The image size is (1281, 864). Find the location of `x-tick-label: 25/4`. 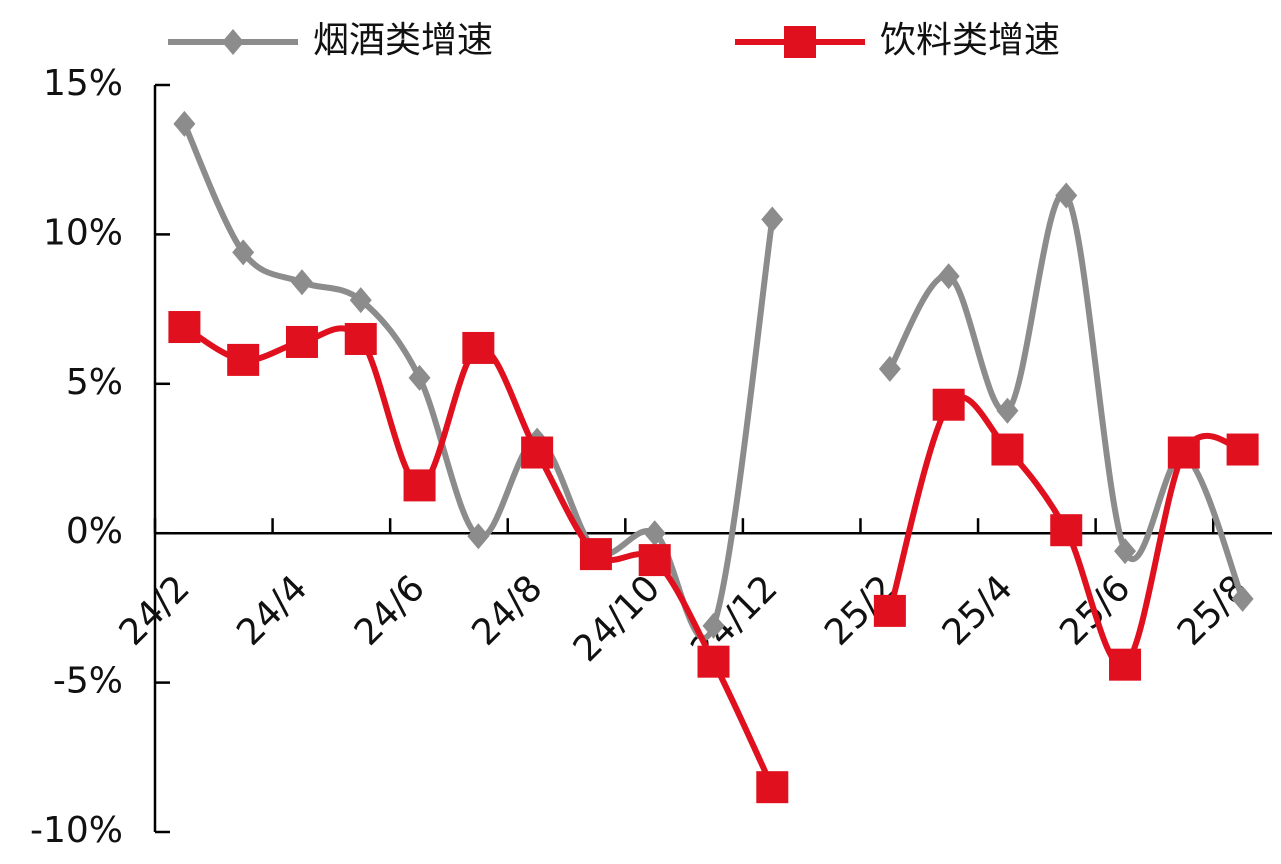

x-tick-label: 25/4 is located at coordinates (978, 611).